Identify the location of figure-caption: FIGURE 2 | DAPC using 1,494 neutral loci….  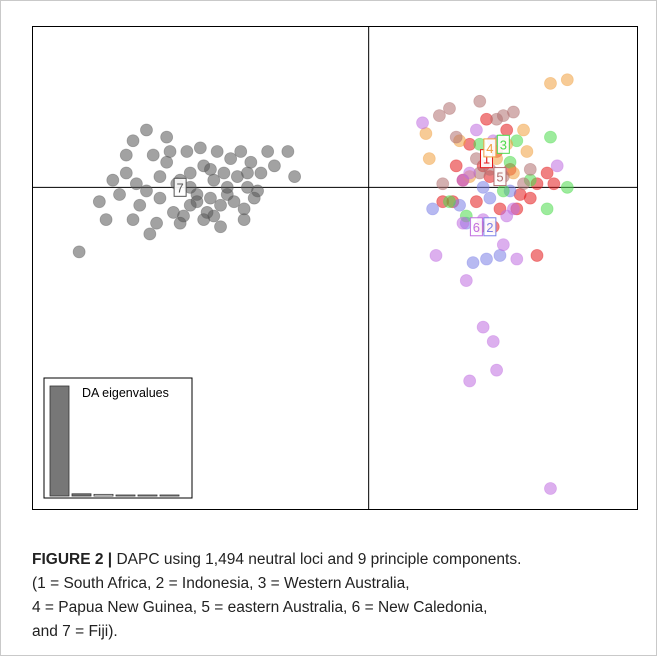
(332, 596).